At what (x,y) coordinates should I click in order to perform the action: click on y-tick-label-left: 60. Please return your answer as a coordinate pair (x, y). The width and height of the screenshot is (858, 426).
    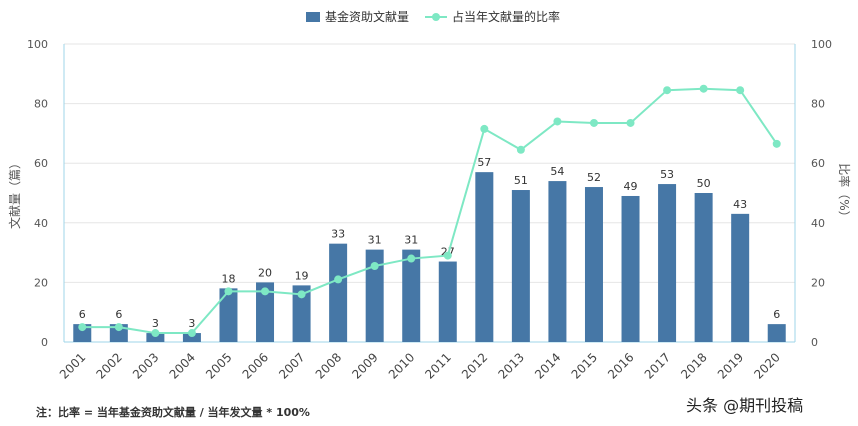
    Looking at the image, I should click on (41, 163).